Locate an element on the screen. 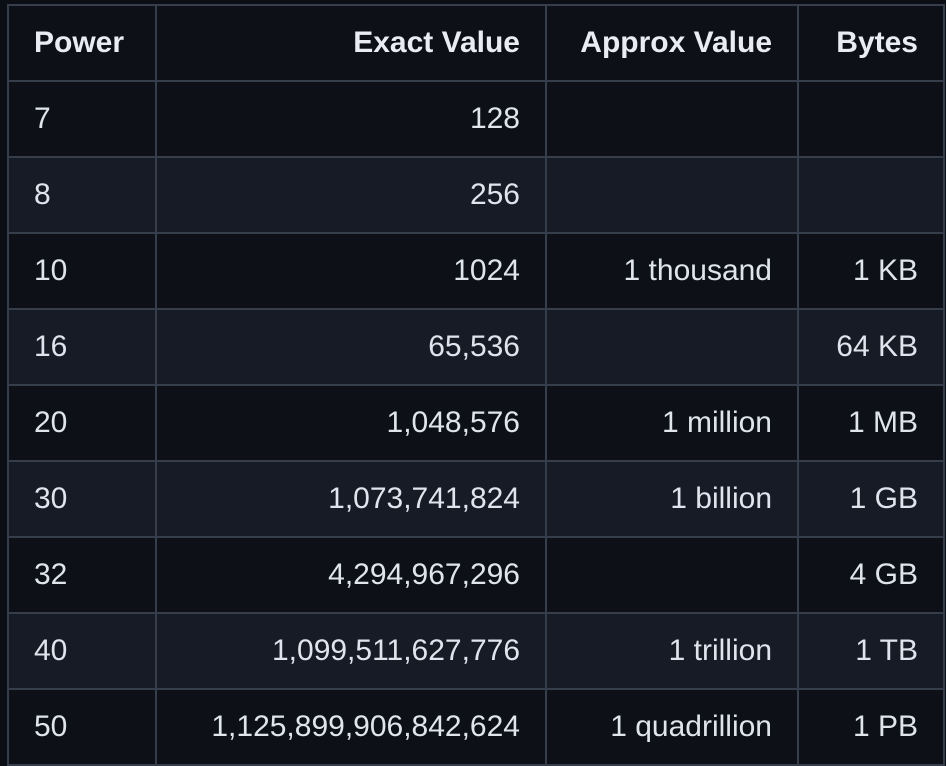 This screenshot has width=946, height=766. cell-power: 30 is located at coordinates (82, 499).